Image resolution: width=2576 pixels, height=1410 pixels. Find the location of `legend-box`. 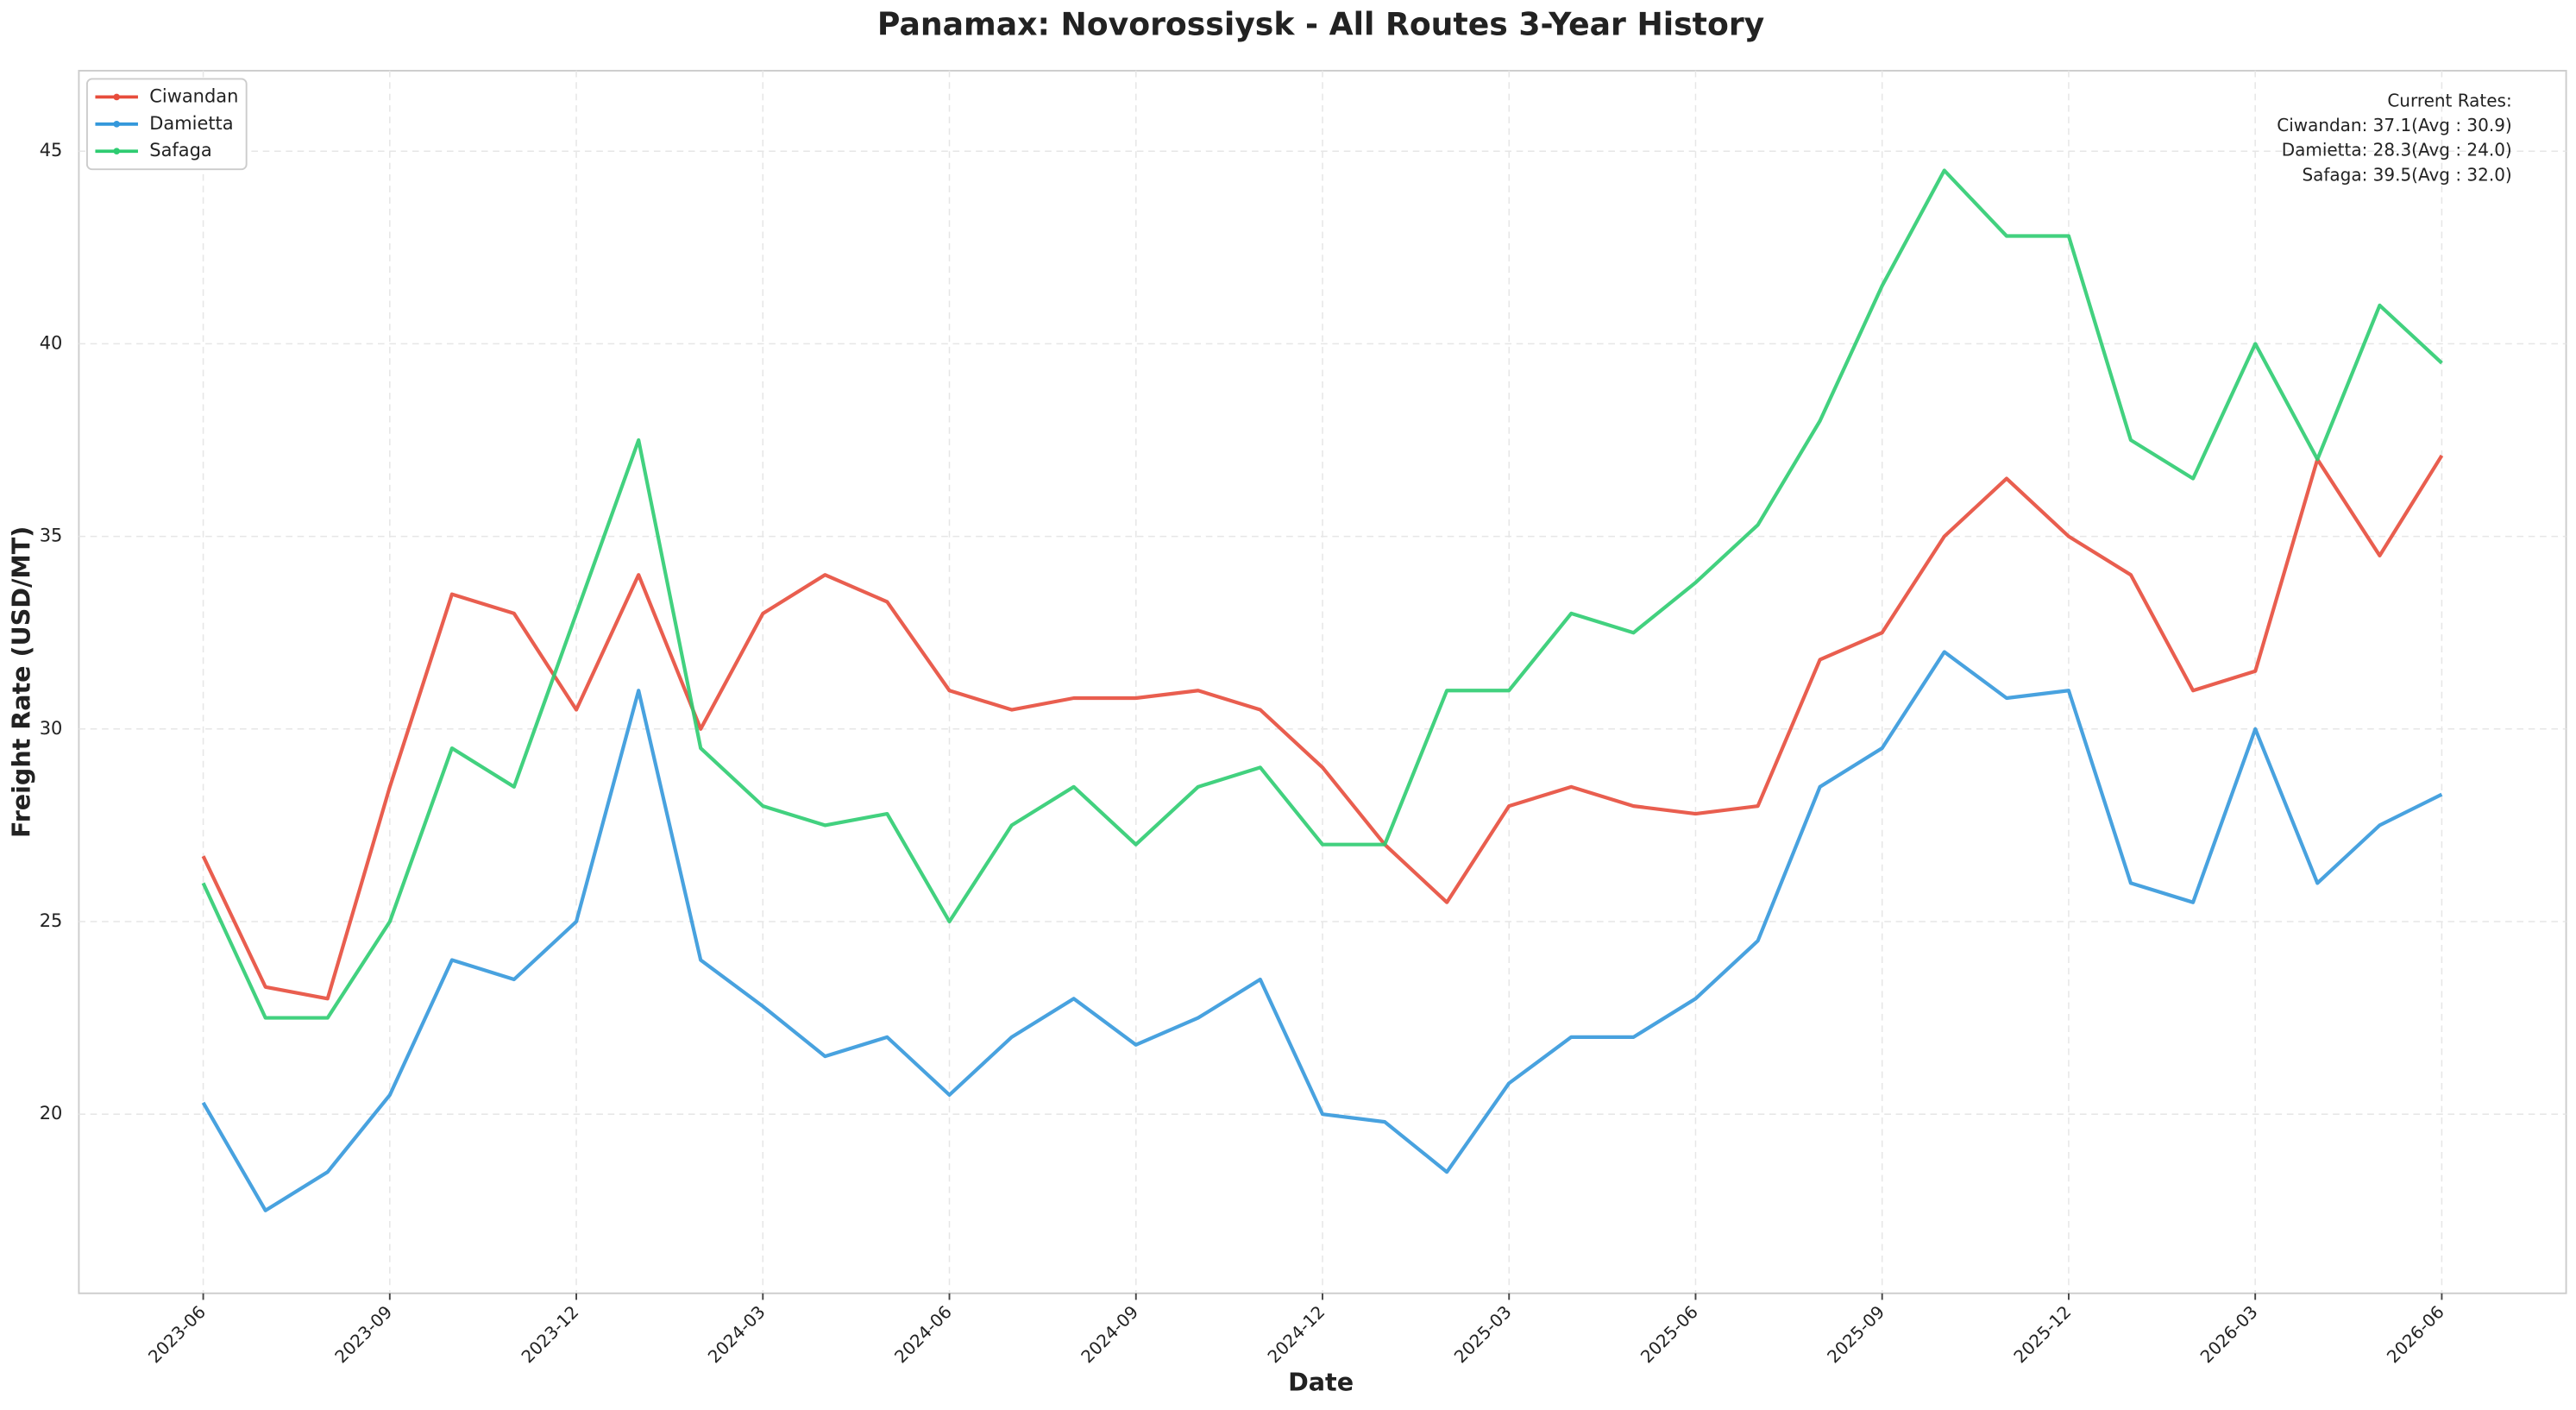

legend-box is located at coordinates (166, 124).